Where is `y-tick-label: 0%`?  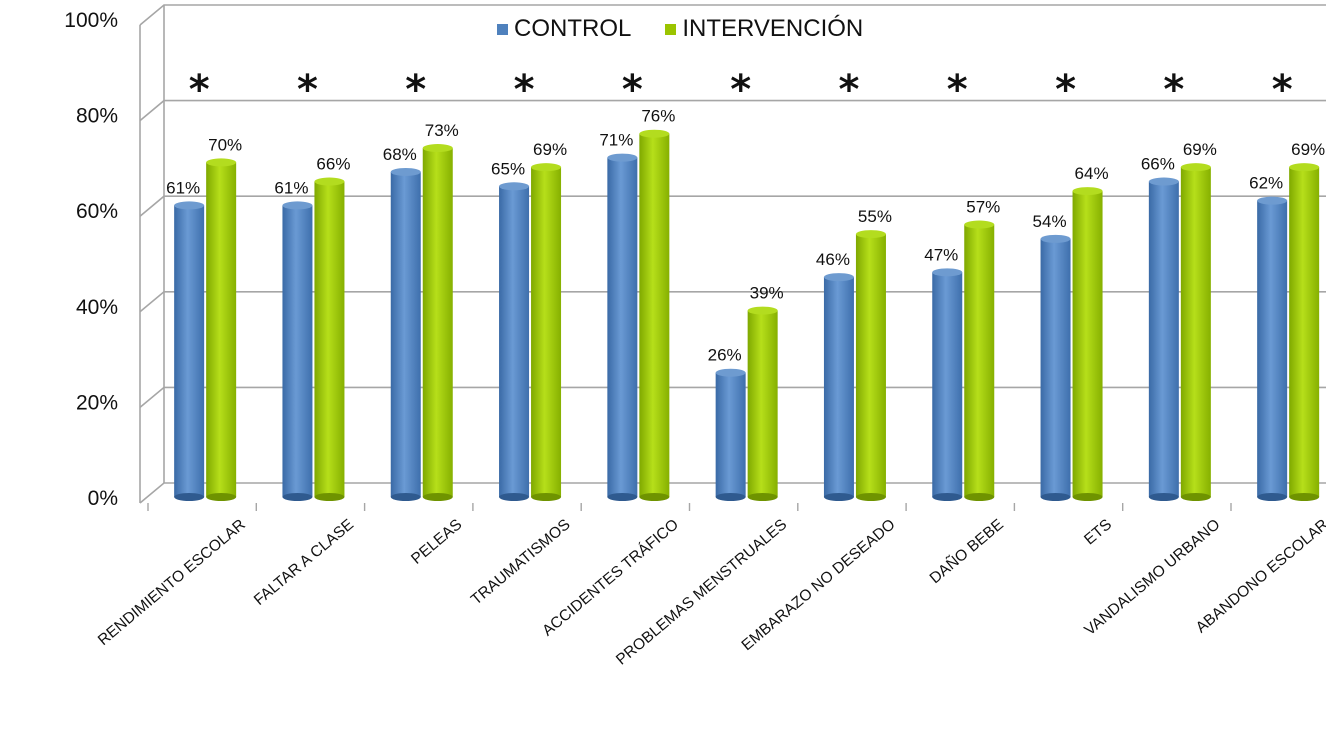
y-tick-label: 0% is located at coordinates (103, 498).